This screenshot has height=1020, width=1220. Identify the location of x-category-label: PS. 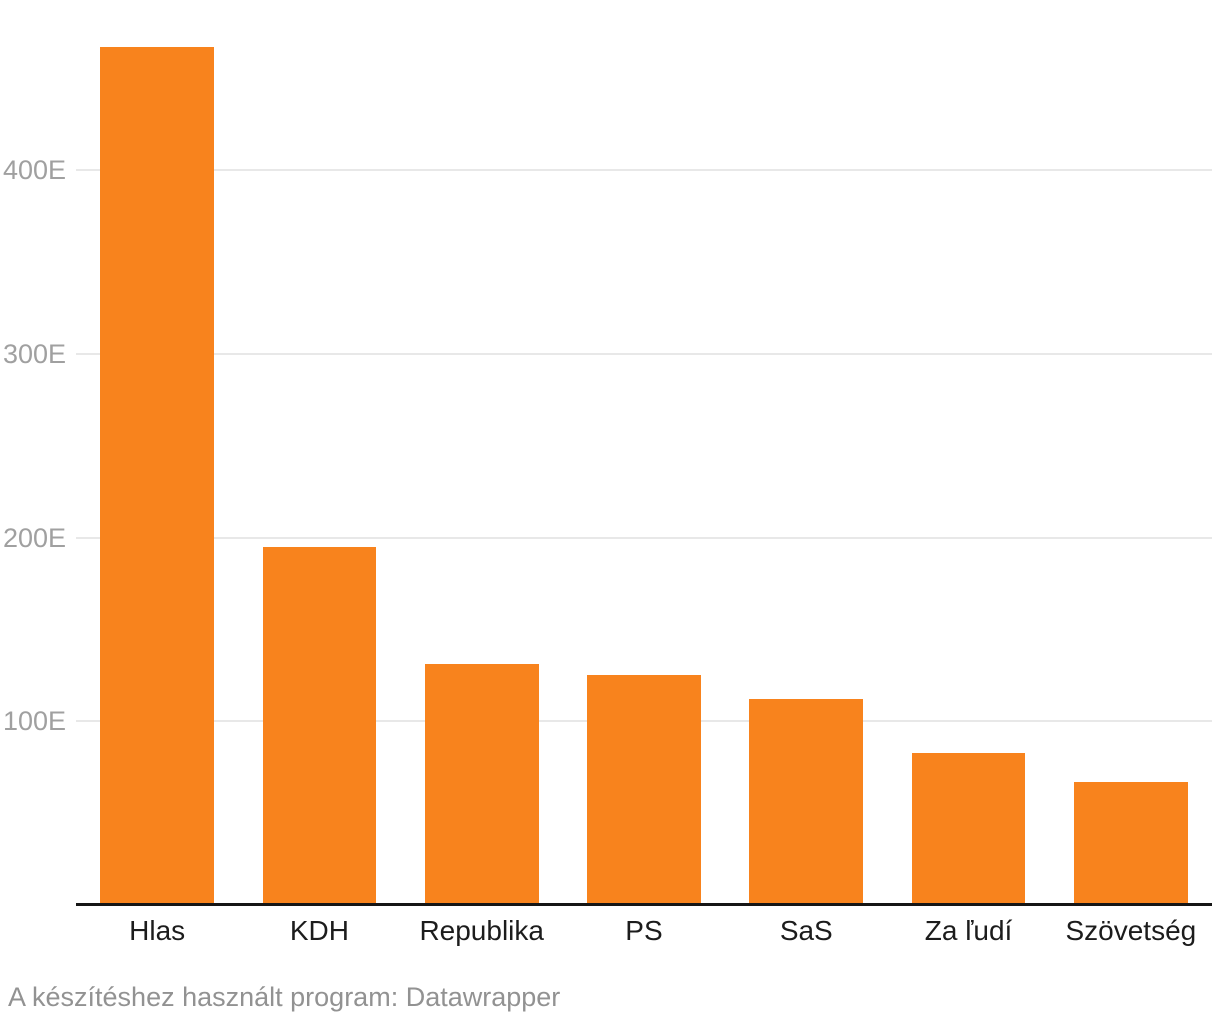
(644, 930).